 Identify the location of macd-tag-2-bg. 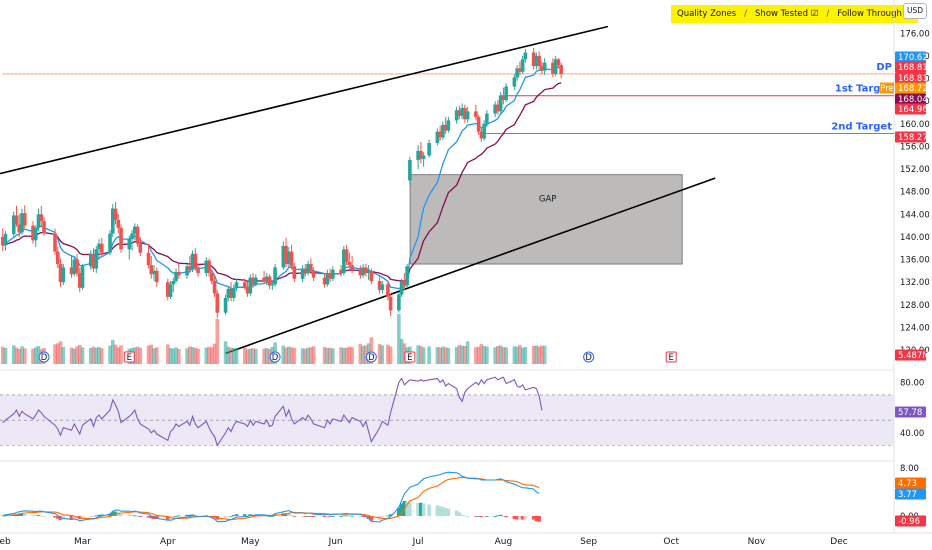
(910, 521).